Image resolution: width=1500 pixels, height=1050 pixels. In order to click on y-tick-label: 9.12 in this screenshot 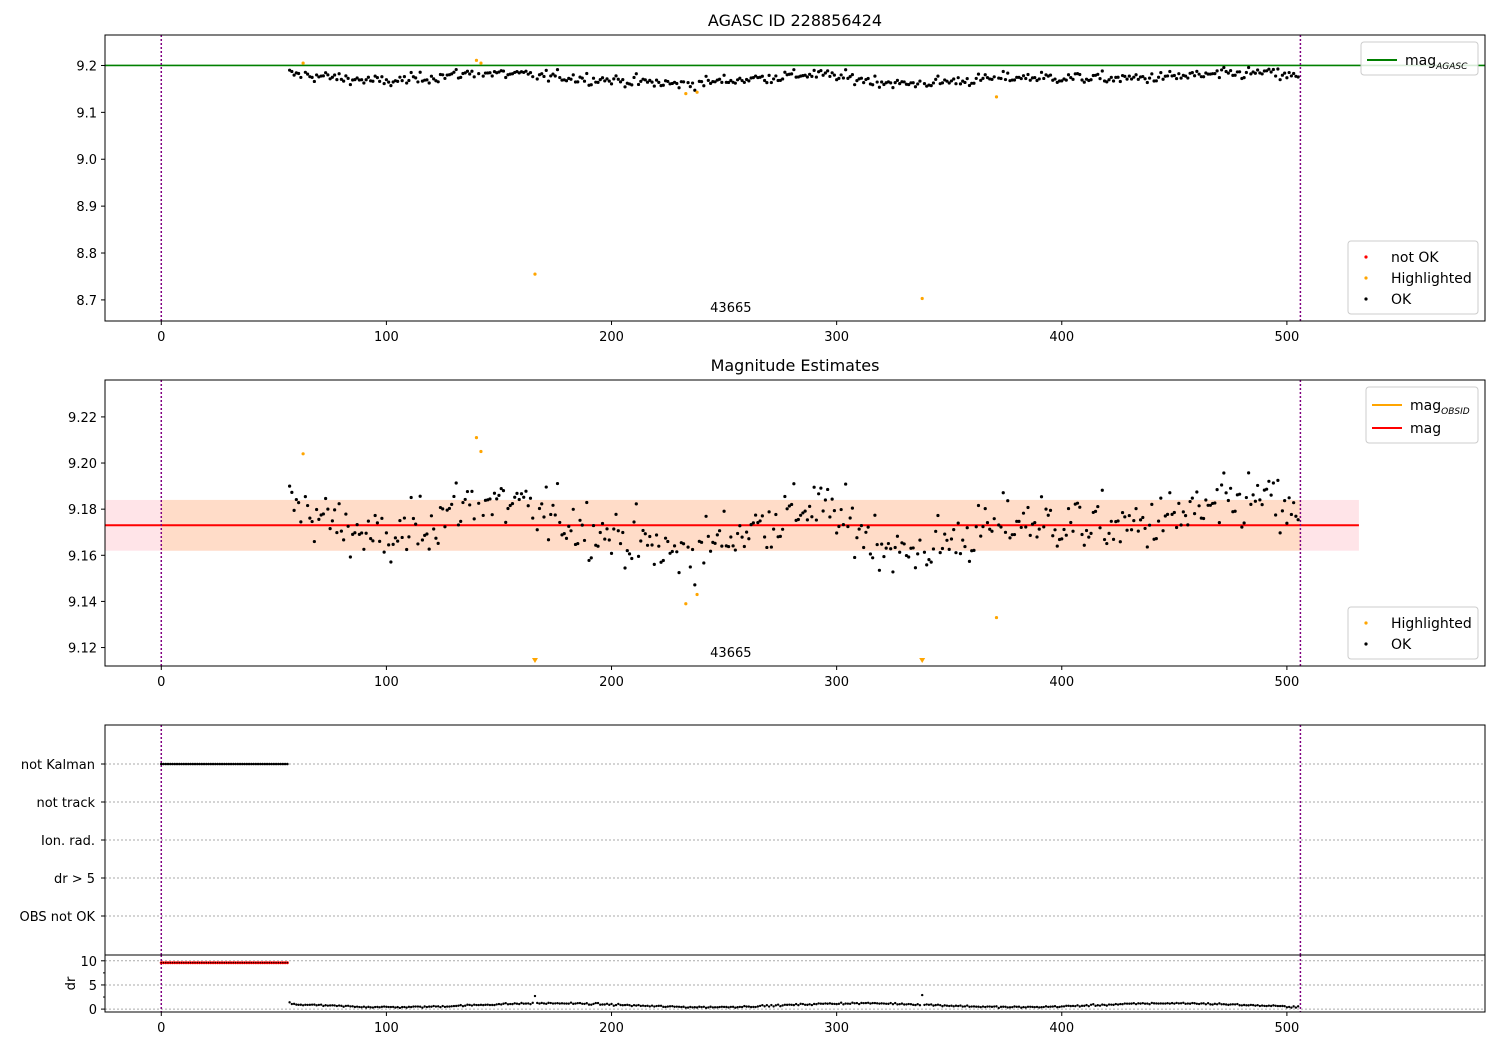, I will do `click(82, 649)`.